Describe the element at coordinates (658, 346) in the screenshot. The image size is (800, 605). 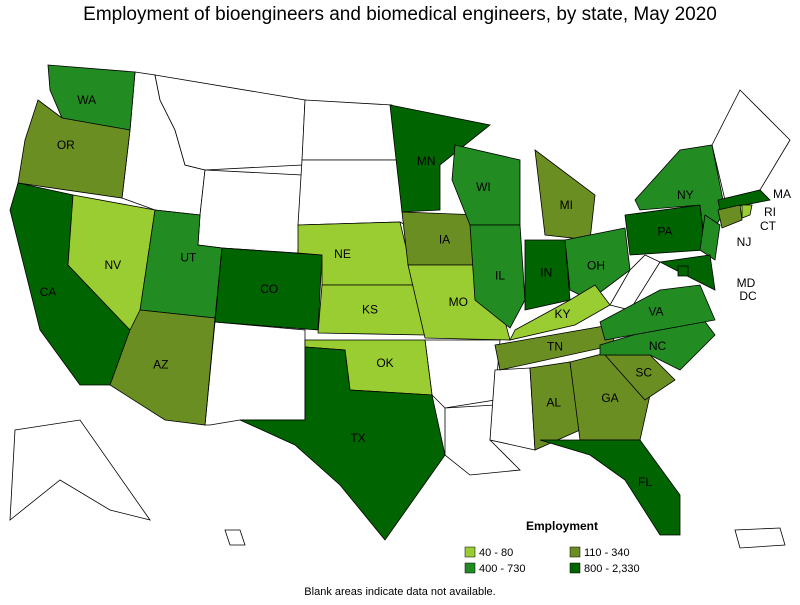
I see `state-label: NC` at that location.